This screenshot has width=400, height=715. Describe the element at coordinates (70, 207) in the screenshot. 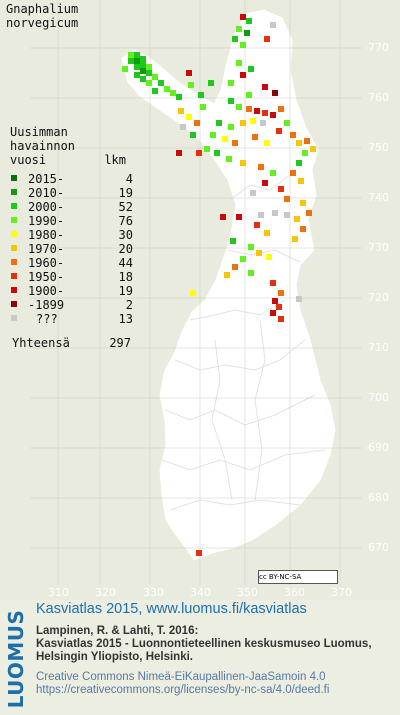

I see `legend-row: 2000- 52` at that location.